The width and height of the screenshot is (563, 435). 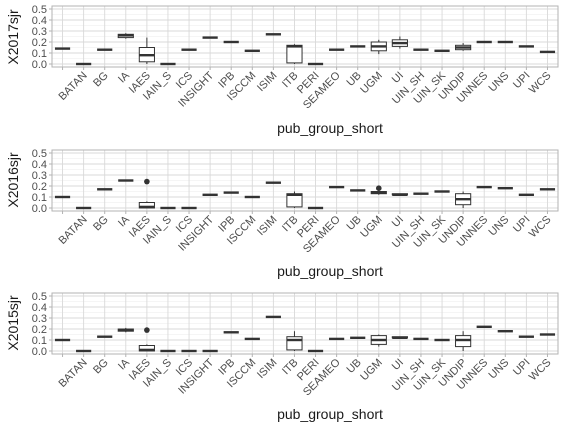 What do you see at coordinates (13, 323) in the screenshot?
I see `y-axis-title: X2015sjr` at bounding box center [13, 323].